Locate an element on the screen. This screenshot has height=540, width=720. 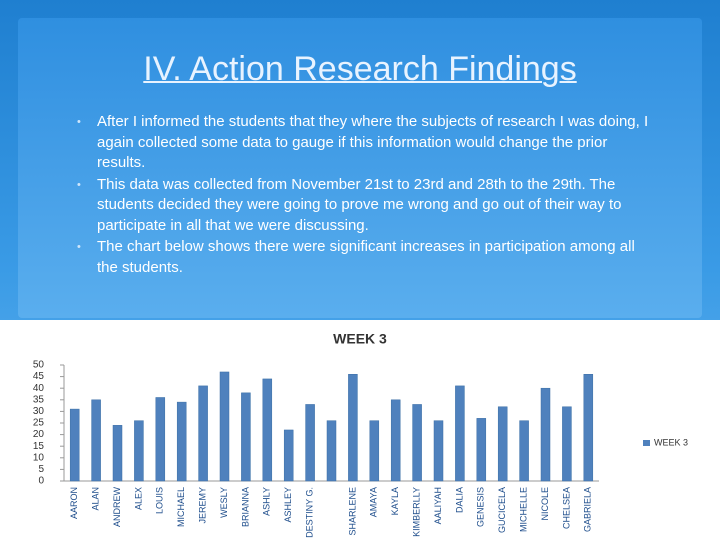
y-tick-label: 50 is located at coordinates (39, 365).